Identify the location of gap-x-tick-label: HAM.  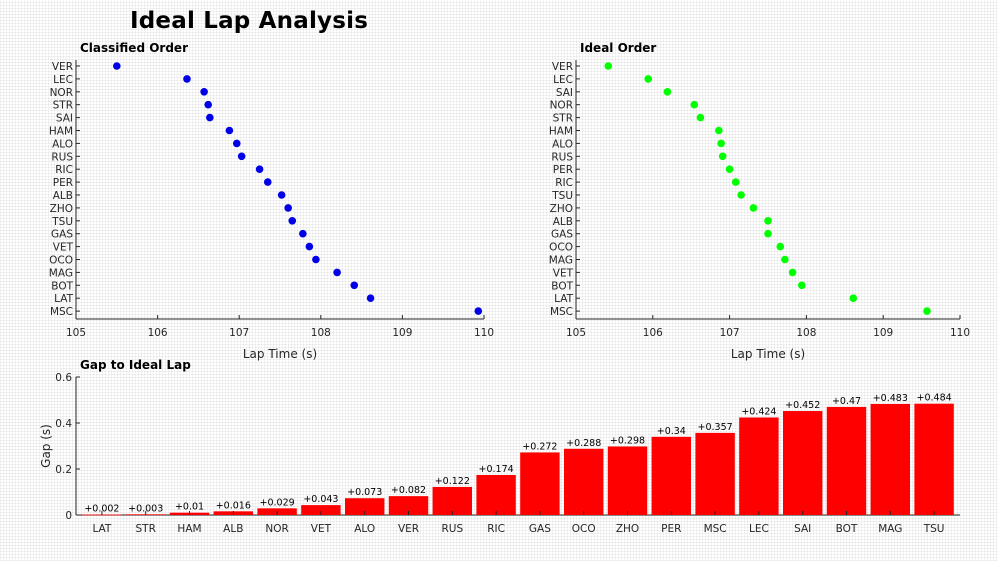
(189, 529).